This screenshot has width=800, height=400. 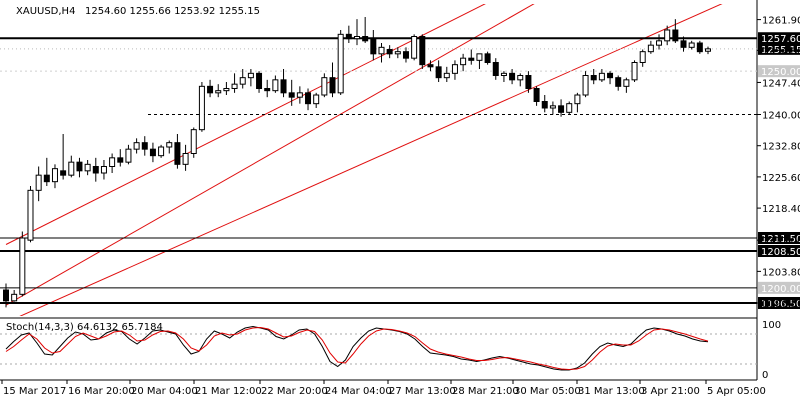 I want to click on current-price-box, so click(x=779, y=48).